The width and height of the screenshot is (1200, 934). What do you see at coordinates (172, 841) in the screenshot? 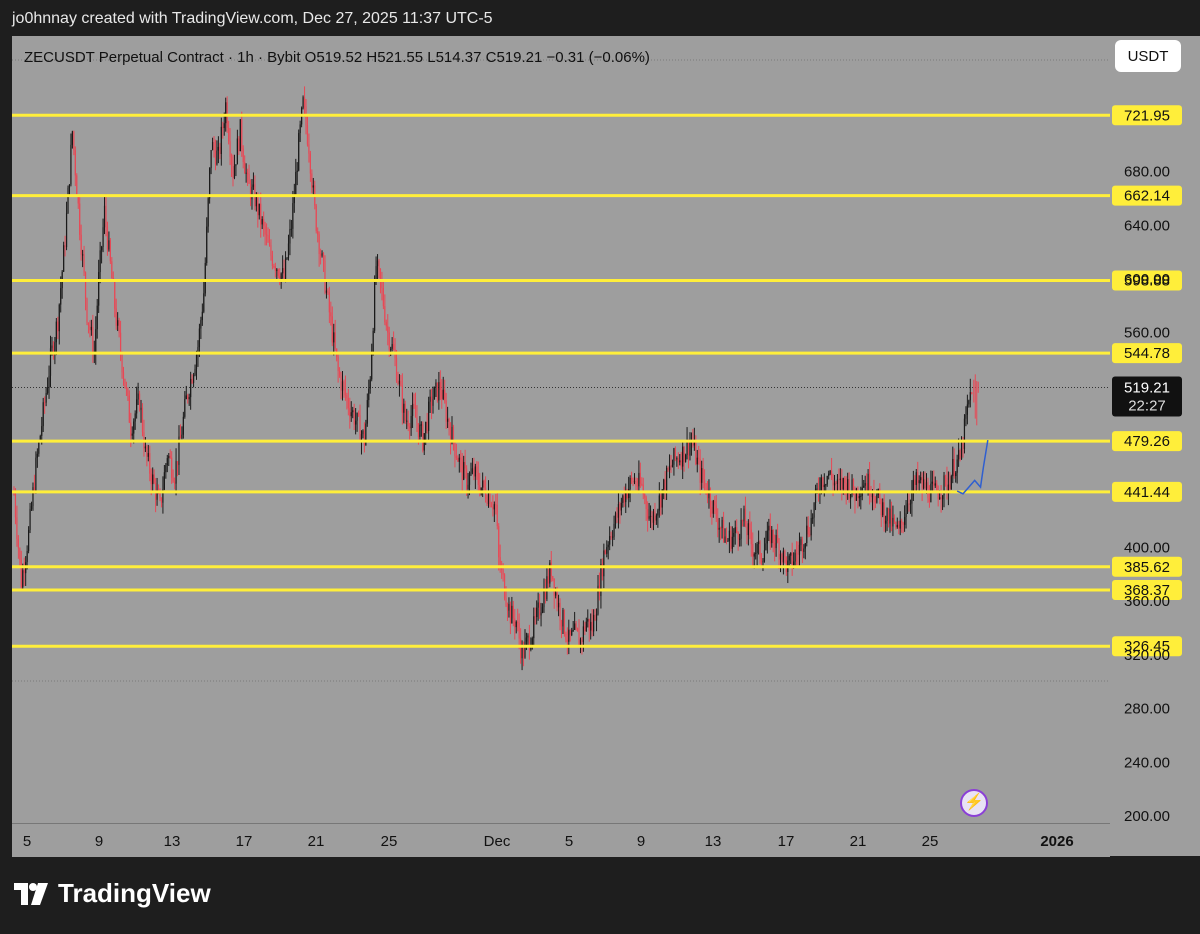
I see `x-tick-label: 13` at bounding box center [172, 841].